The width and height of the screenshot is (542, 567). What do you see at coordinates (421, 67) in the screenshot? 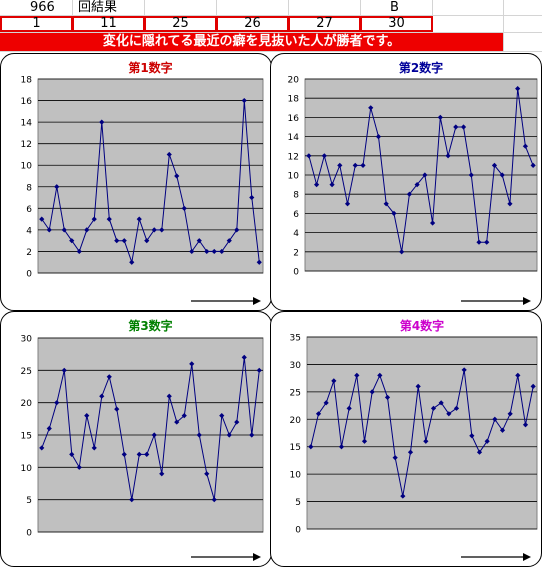
I see `chart-title: 第2数字` at bounding box center [421, 67].